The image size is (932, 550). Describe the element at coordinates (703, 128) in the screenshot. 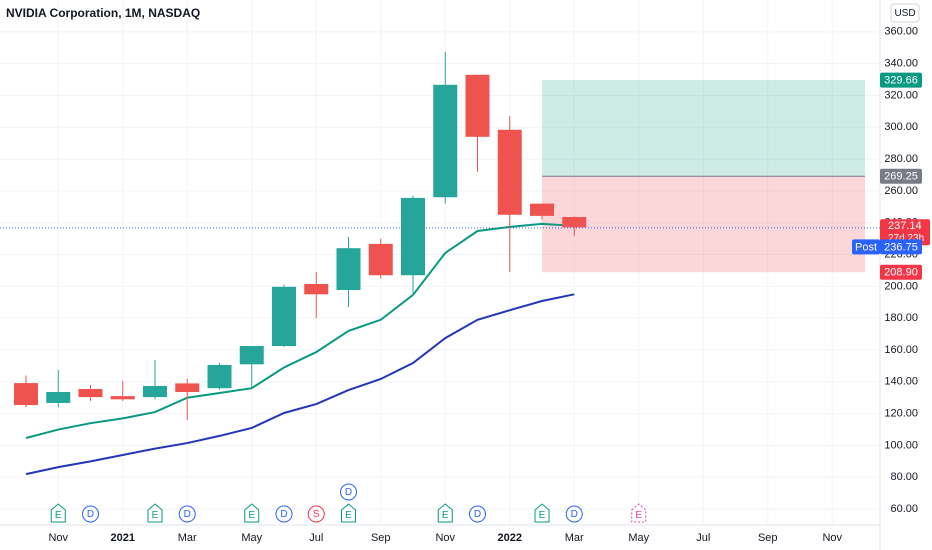

I see `profit-zone` at that location.